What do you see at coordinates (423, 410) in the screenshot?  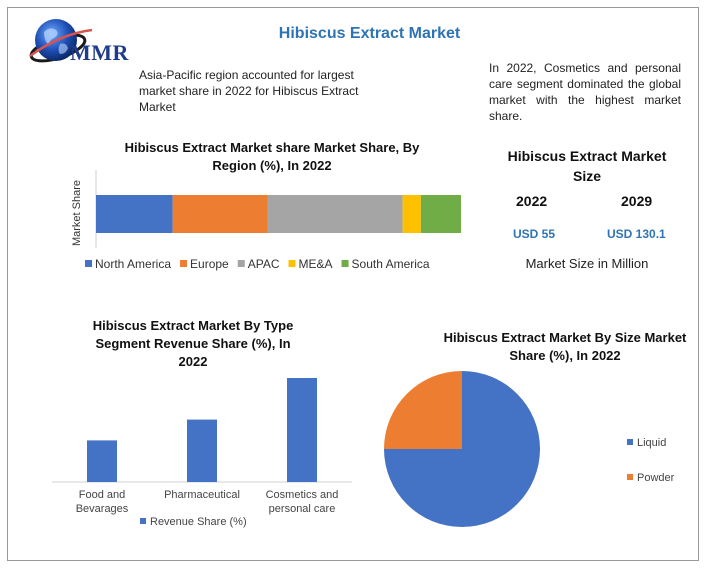 I see `pie-slice` at bounding box center [423, 410].